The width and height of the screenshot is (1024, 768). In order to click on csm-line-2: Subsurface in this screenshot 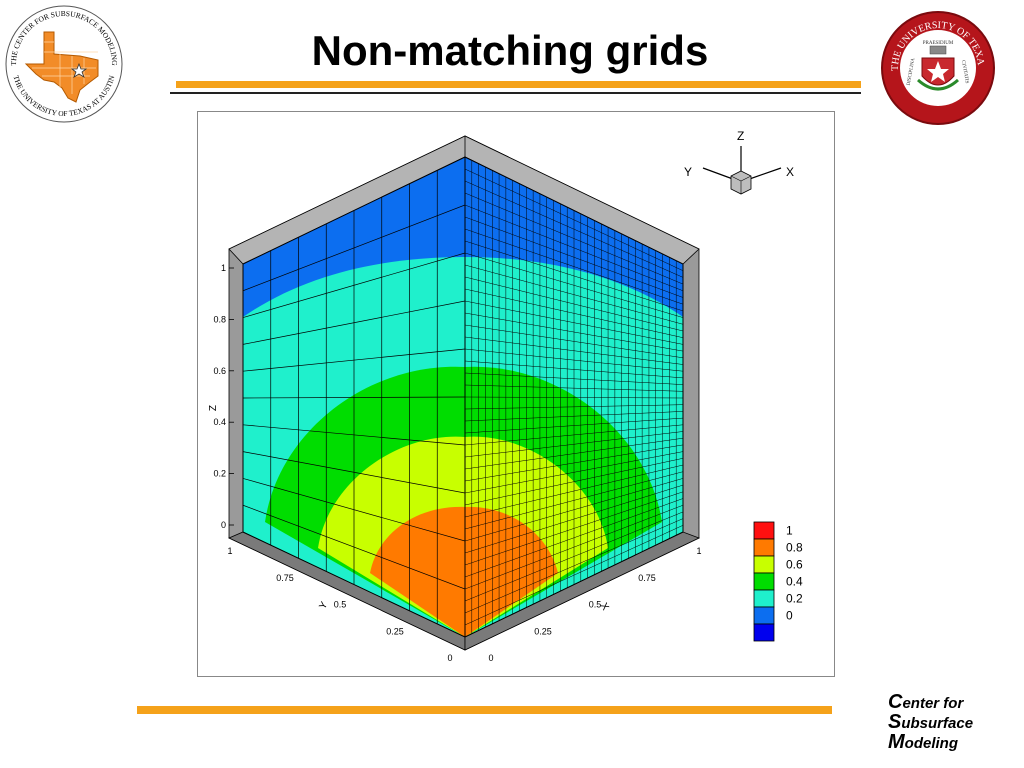, I will do `click(931, 722)`.